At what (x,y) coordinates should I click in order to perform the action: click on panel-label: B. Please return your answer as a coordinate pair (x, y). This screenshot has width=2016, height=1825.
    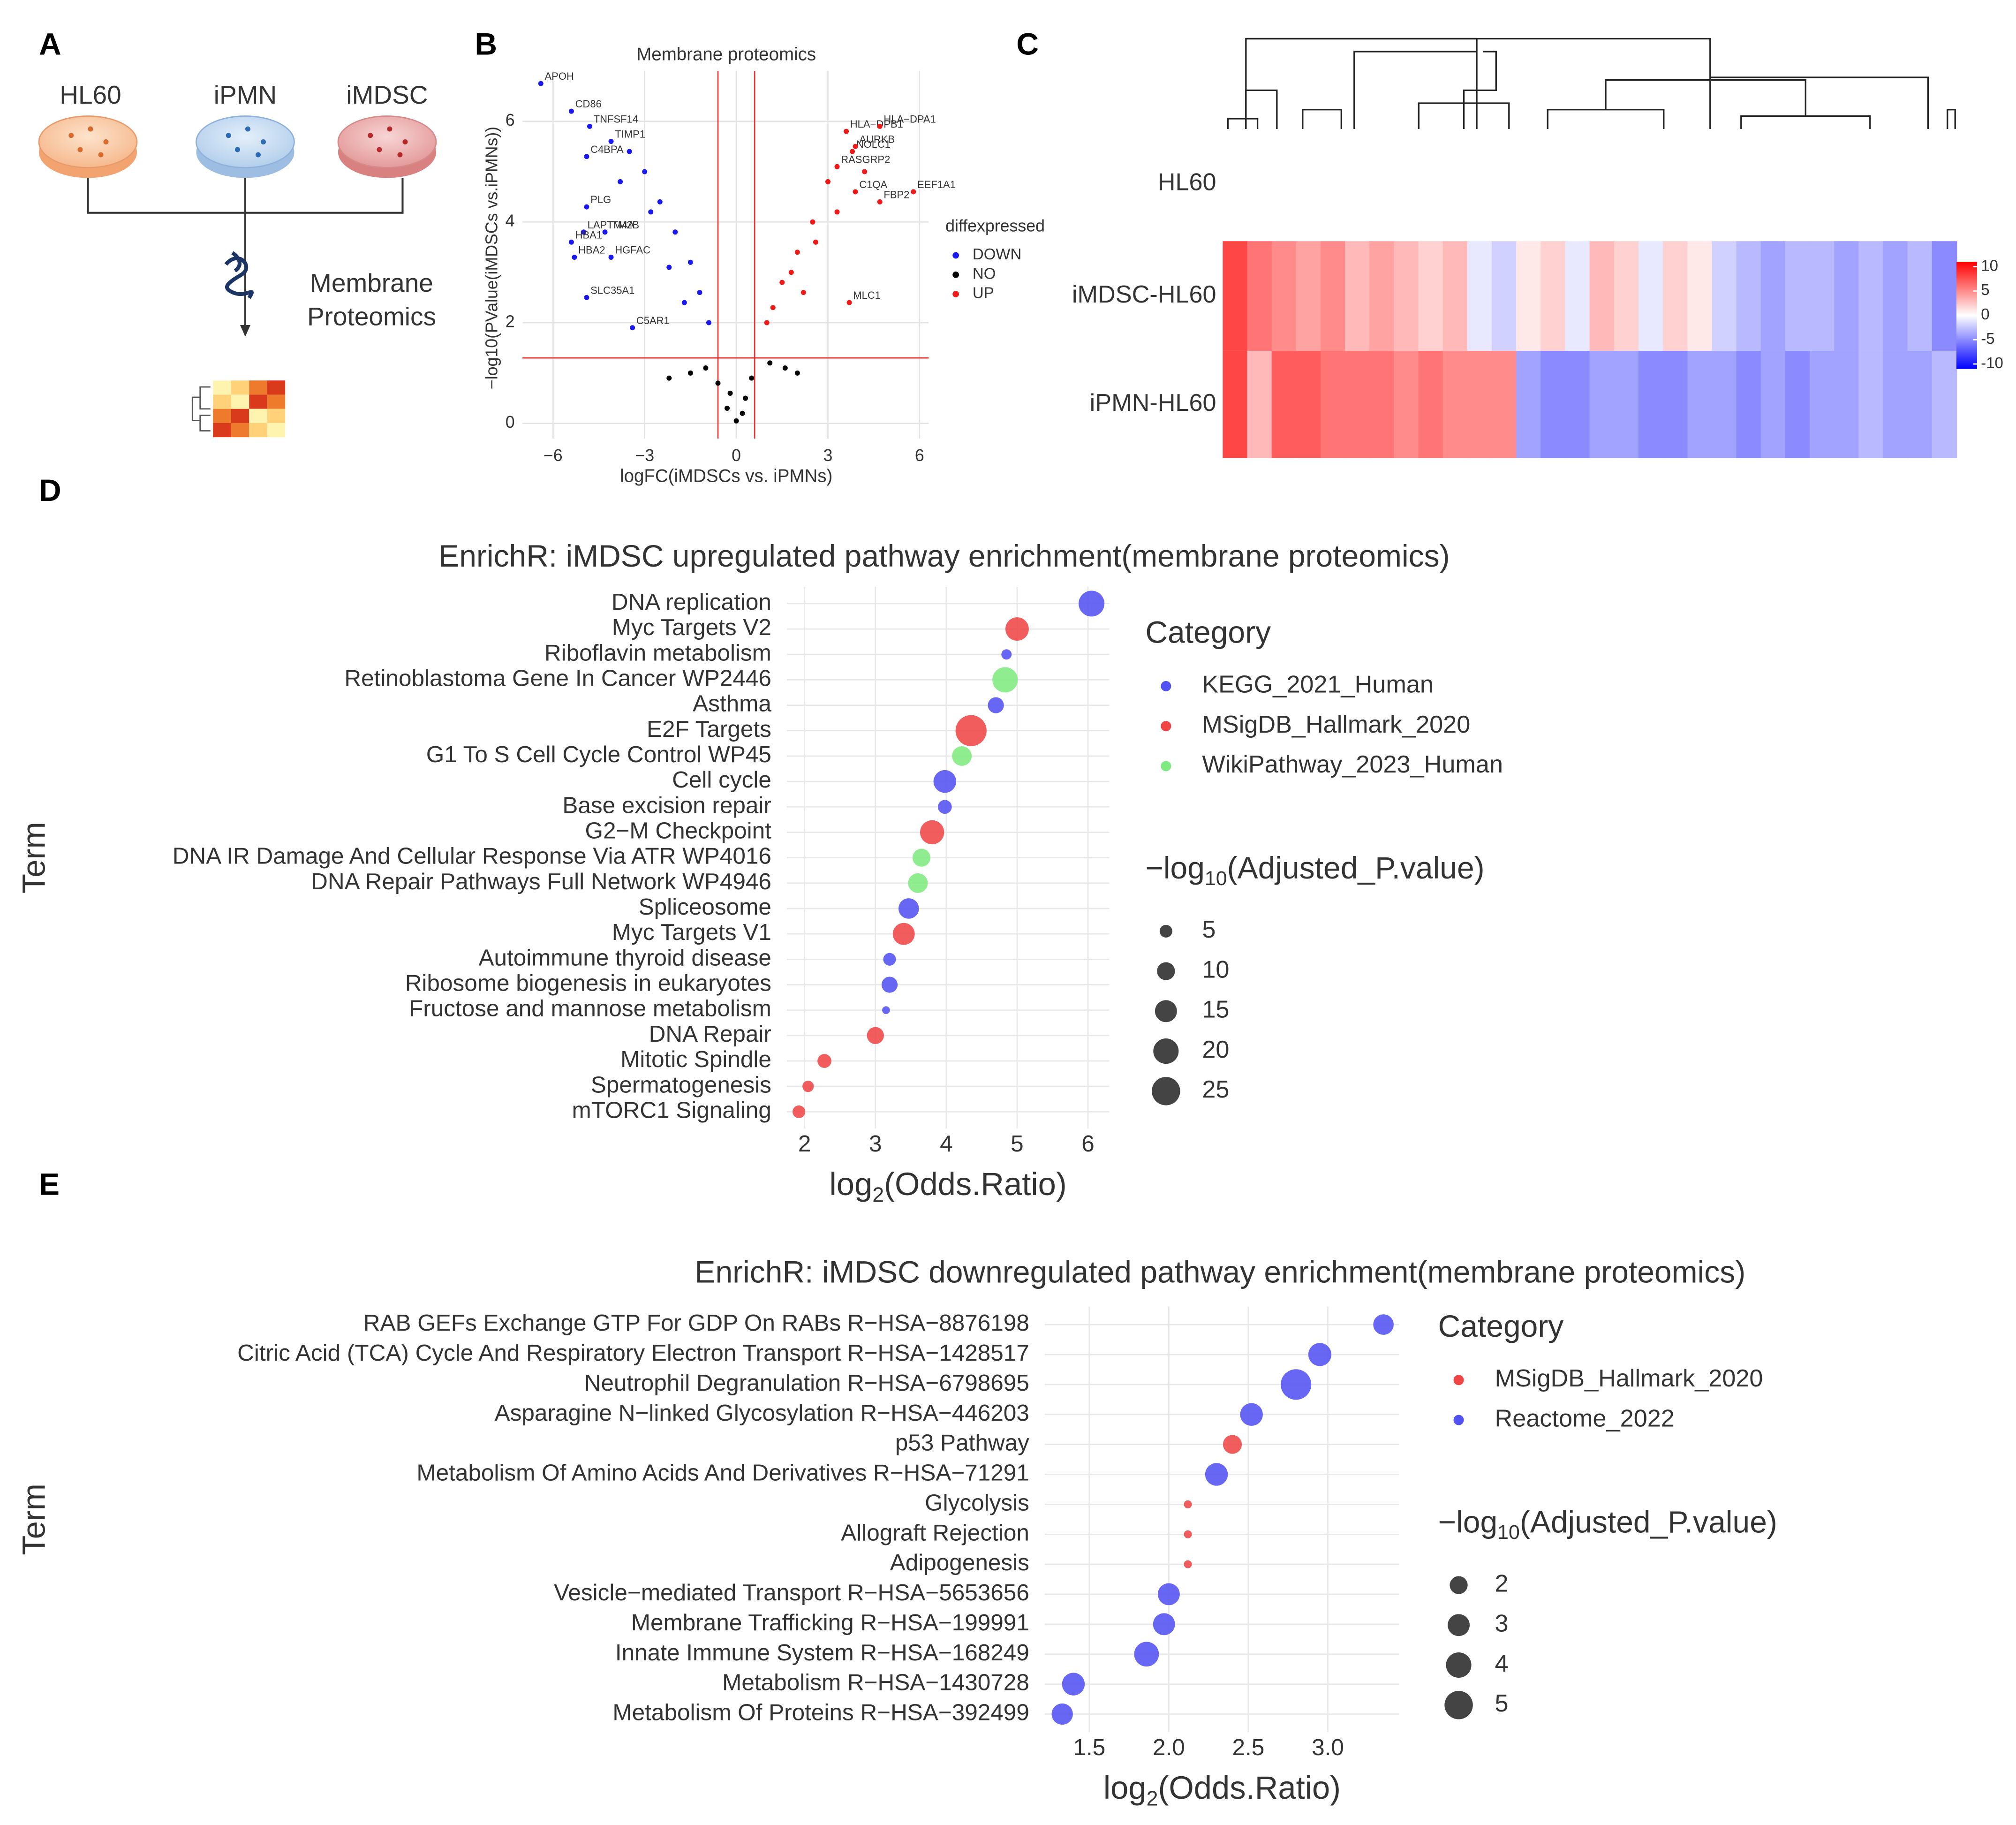
    Looking at the image, I should click on (486, 43).